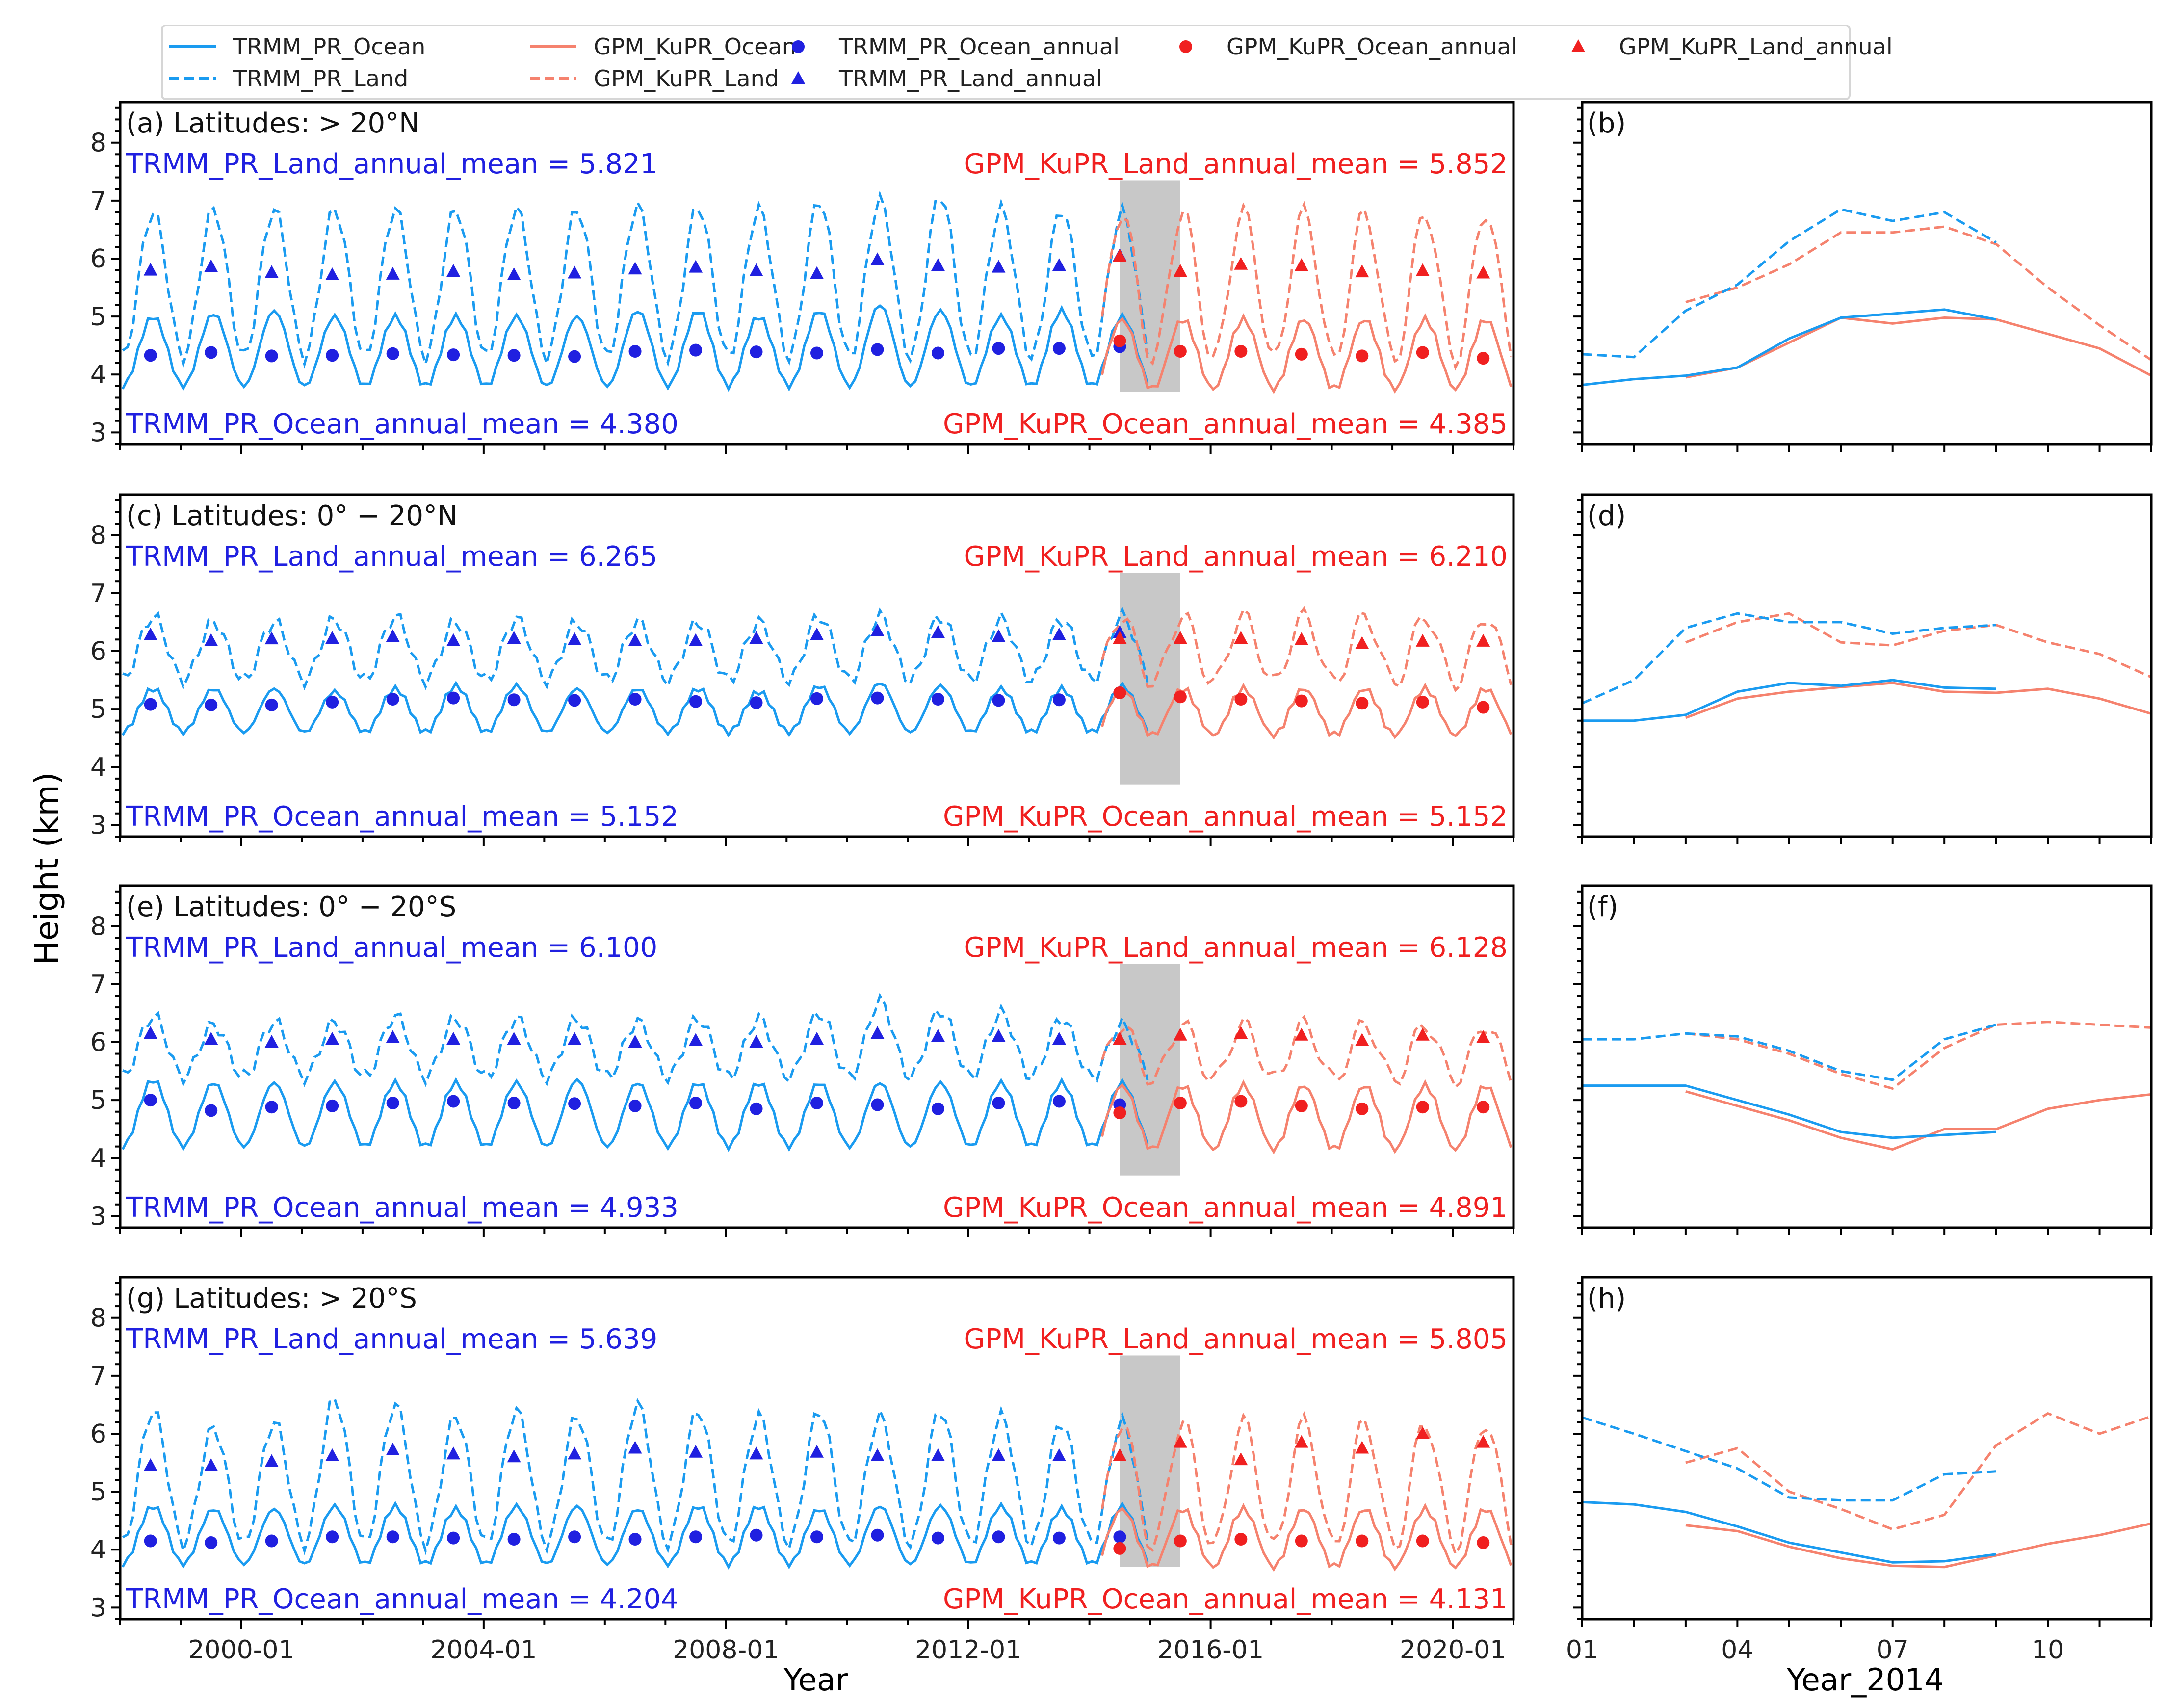  What do you see at coordinates (98, 536) in the screenshot?
I see `y-tick-label: 8` at bounding box center [98, 536].